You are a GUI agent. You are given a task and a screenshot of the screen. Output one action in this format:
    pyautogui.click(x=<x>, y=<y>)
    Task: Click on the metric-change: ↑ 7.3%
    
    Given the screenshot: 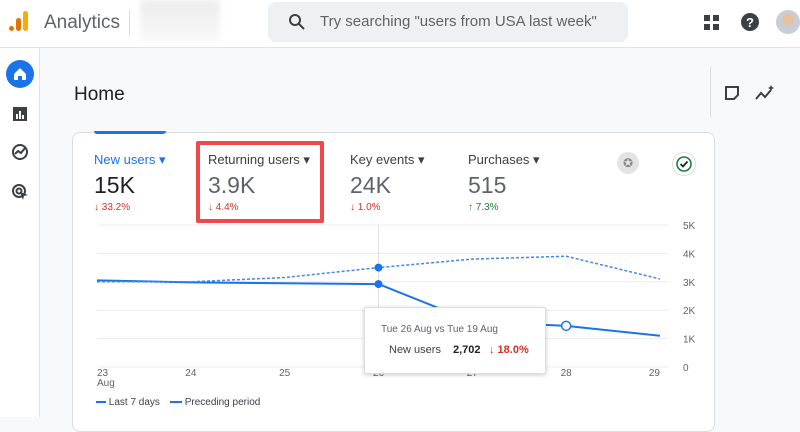 What is the action you would take?
    pyautogui.click(x=483, y=207)
    